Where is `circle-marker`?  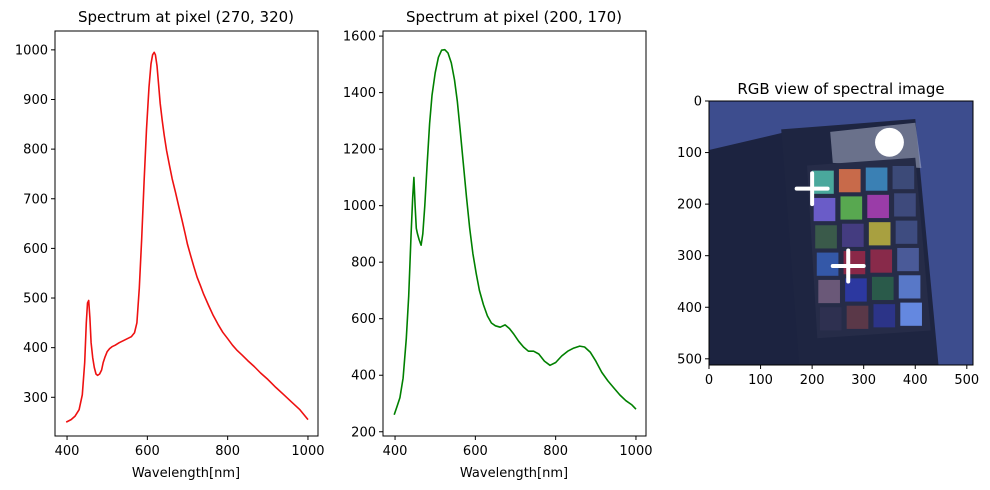 circle-marker is located at coordinates (889, 142).